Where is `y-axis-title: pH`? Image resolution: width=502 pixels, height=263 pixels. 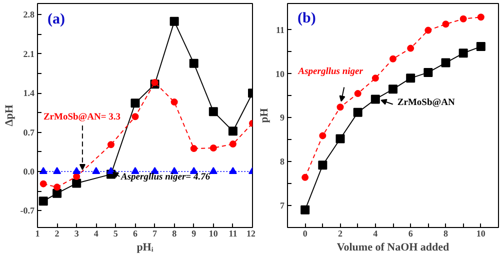
y-axis-title: pH is located at coordinates (264, 115).